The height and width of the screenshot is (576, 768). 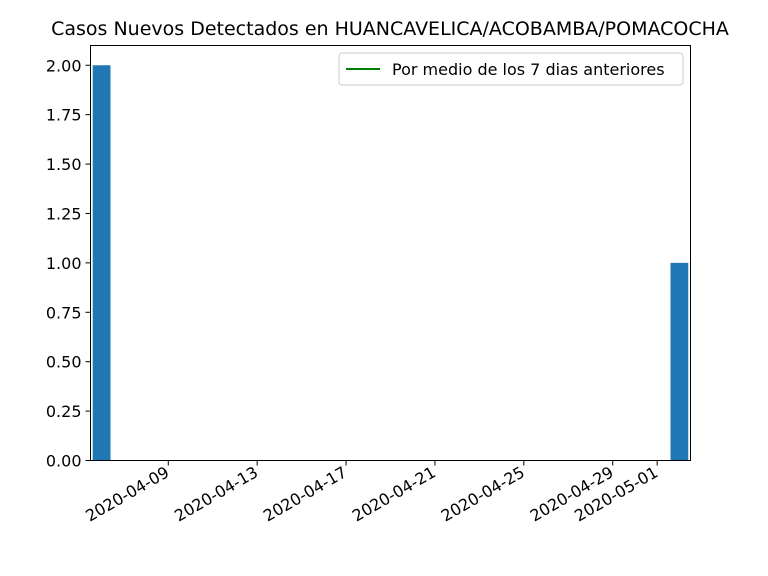 What do you see at coordinates (64, 362) in the screenshot?
I see `y-tick-label: 0.50` at bounding box center [64, 362].